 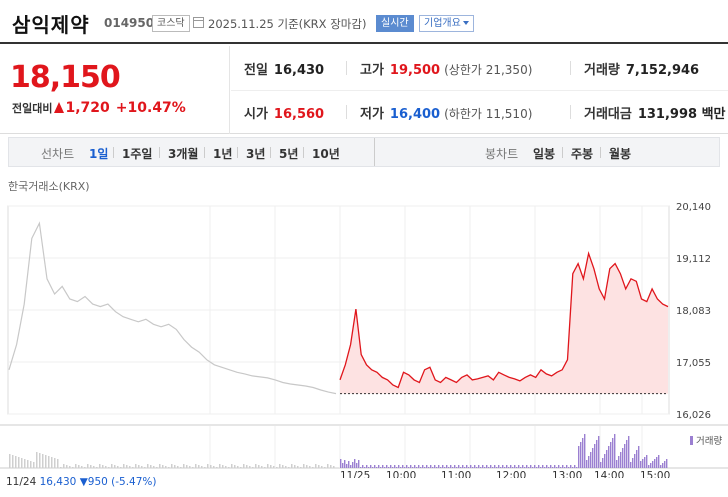 I want to click on volume-value: 7,152,946, so click(x=662, y=70).